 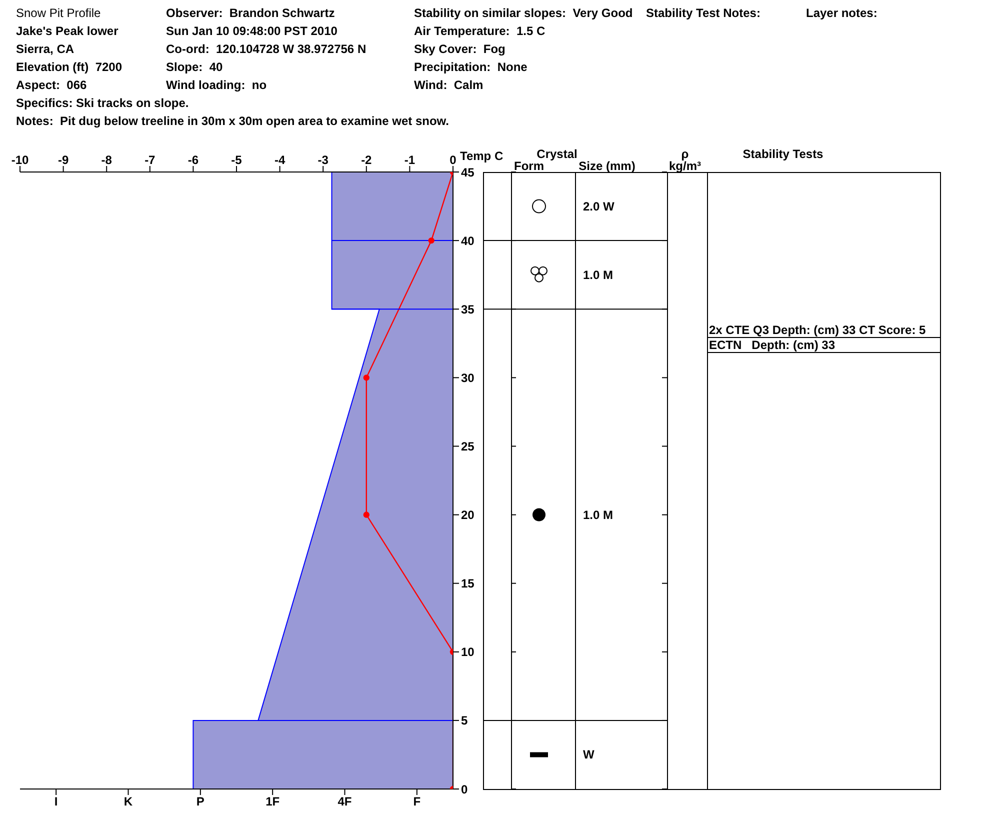 What do you see at coordinates (685, 154) in the screenshot?
I see `text: ρ` at bounding box center [685, 154].